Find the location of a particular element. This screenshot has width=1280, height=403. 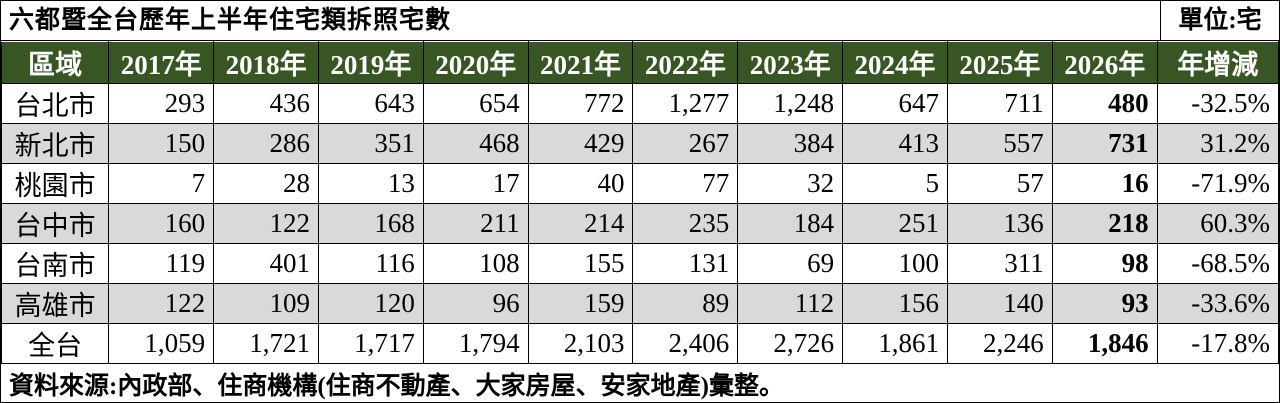

value-cell: -71.9% is located at coordinates (1217, 183).